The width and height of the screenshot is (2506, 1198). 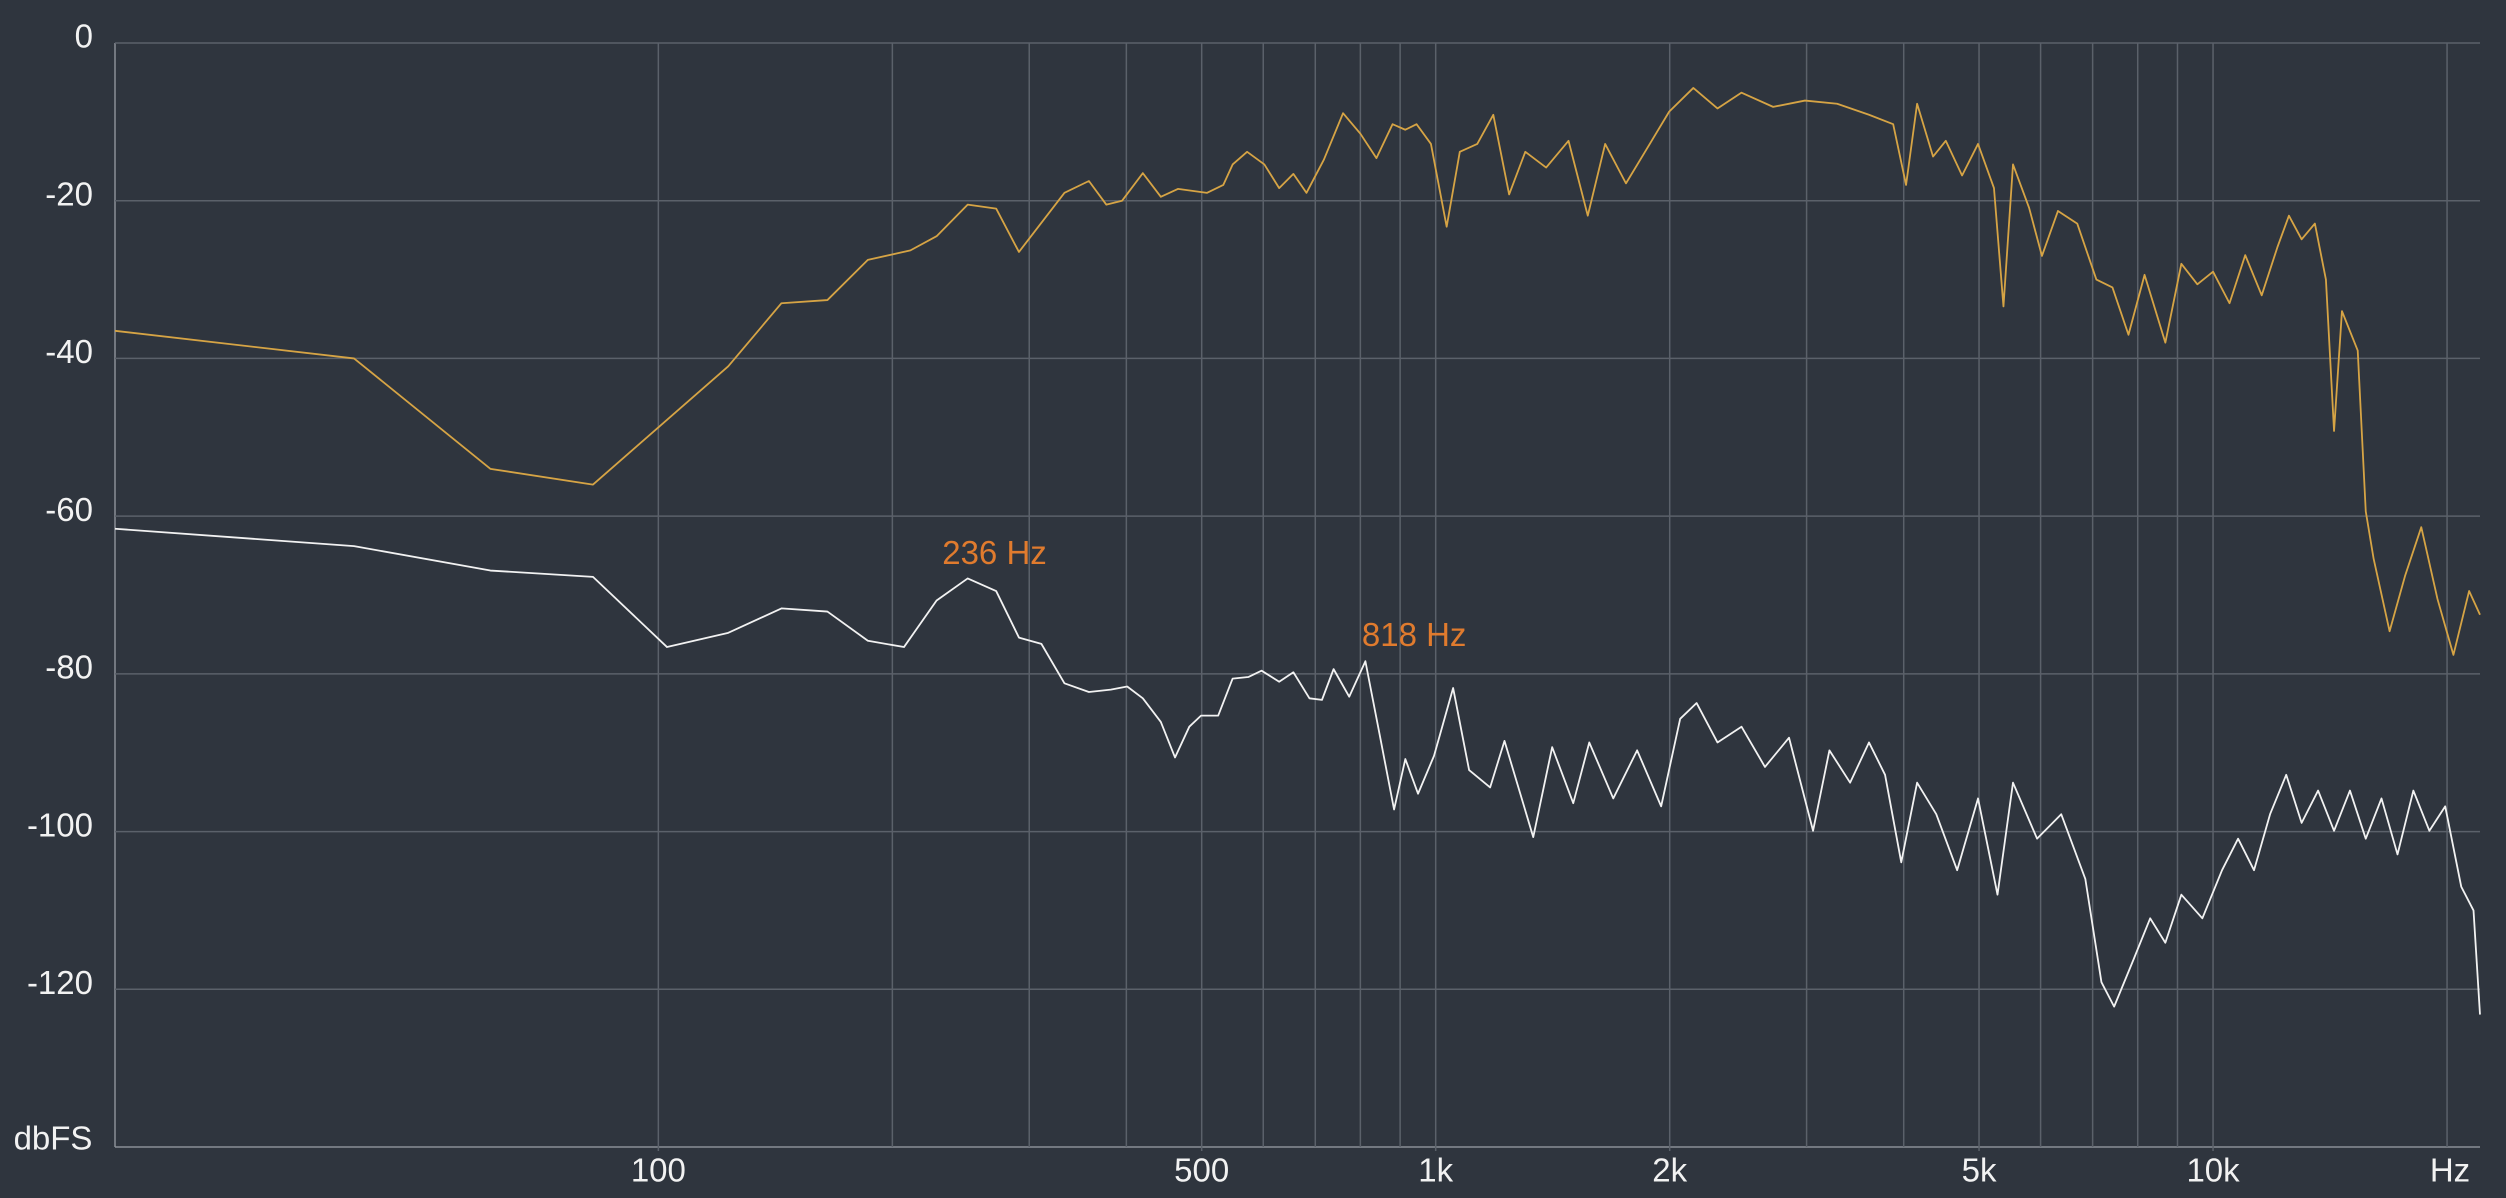 What do you see at coordinates (69, 193) in the screenshot?
I see `y-tick-label: -20` at bounding box center [69, 193].